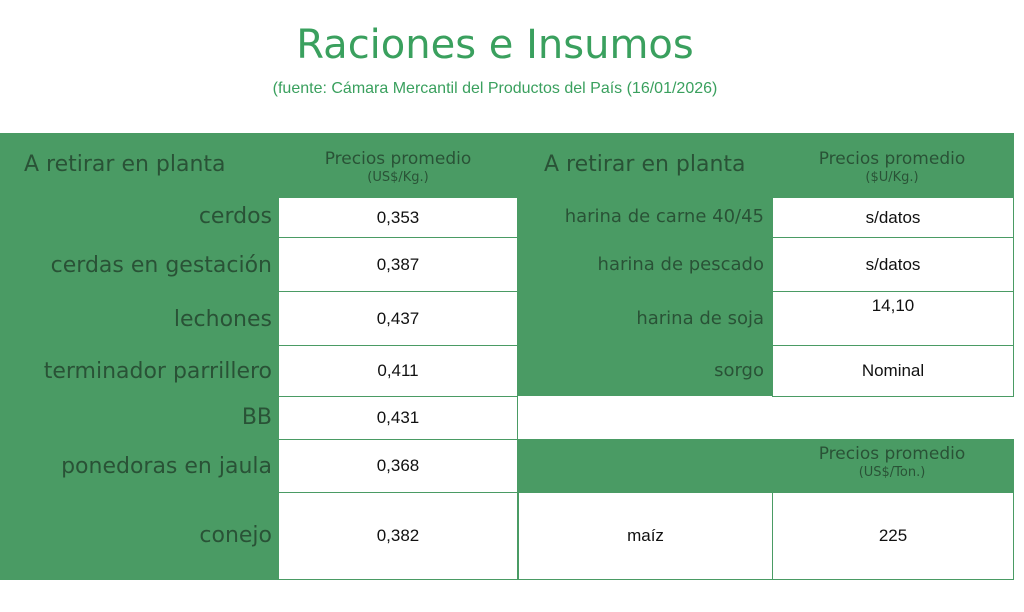 This screenshot has width=1024, height=612. What do you see at coordinates (136, 417) in the screenshot?
I see `row-label: BB` at bounding box center [136, 417].